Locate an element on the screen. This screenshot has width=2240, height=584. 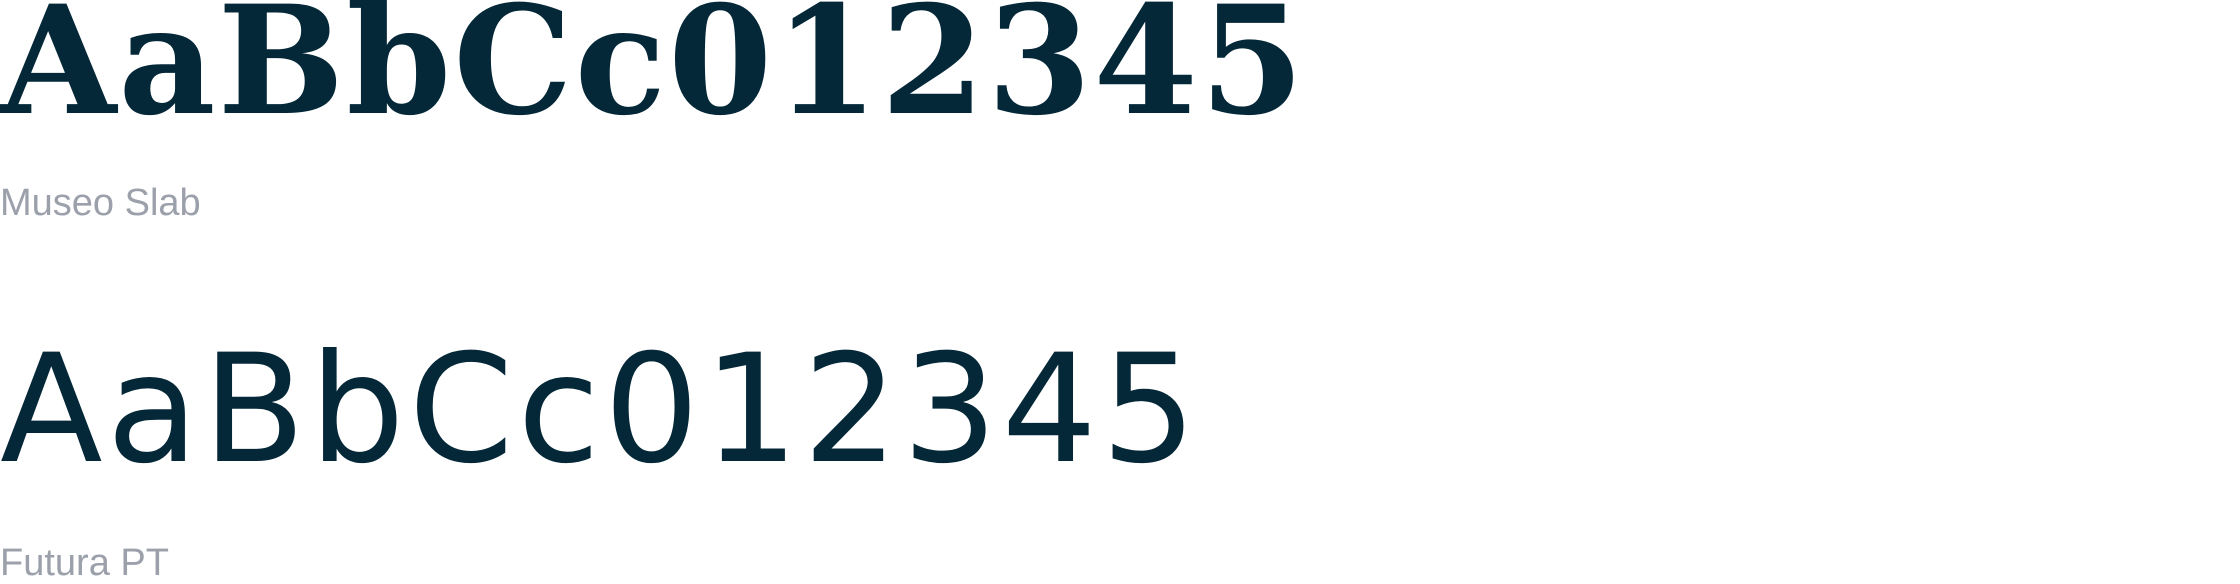
font-name-label: Museo Slab is located at coordinates (100, 203).